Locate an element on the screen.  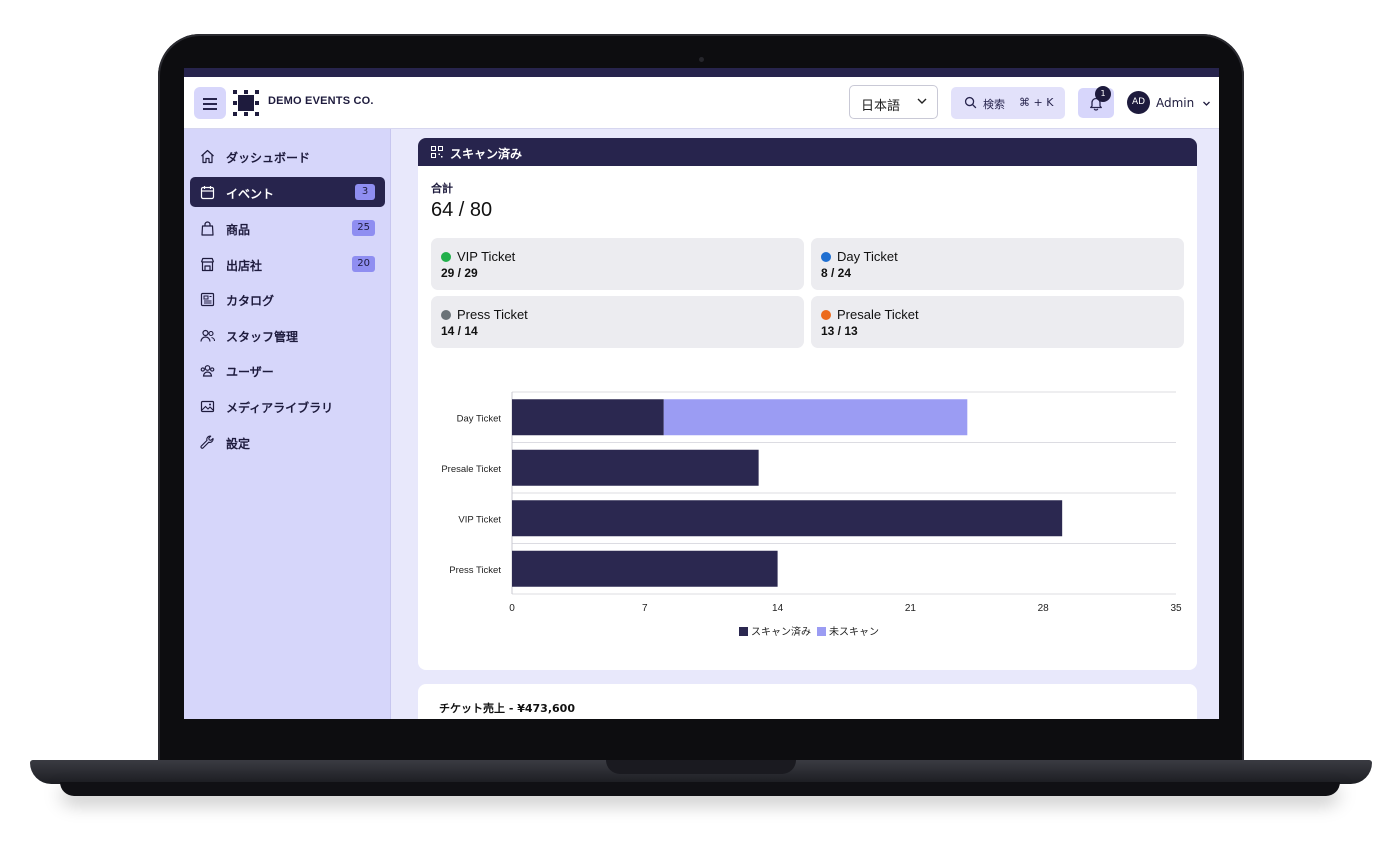
sidebar-item-dashboard: ダッシュボード is located at coordinates (287, 156).